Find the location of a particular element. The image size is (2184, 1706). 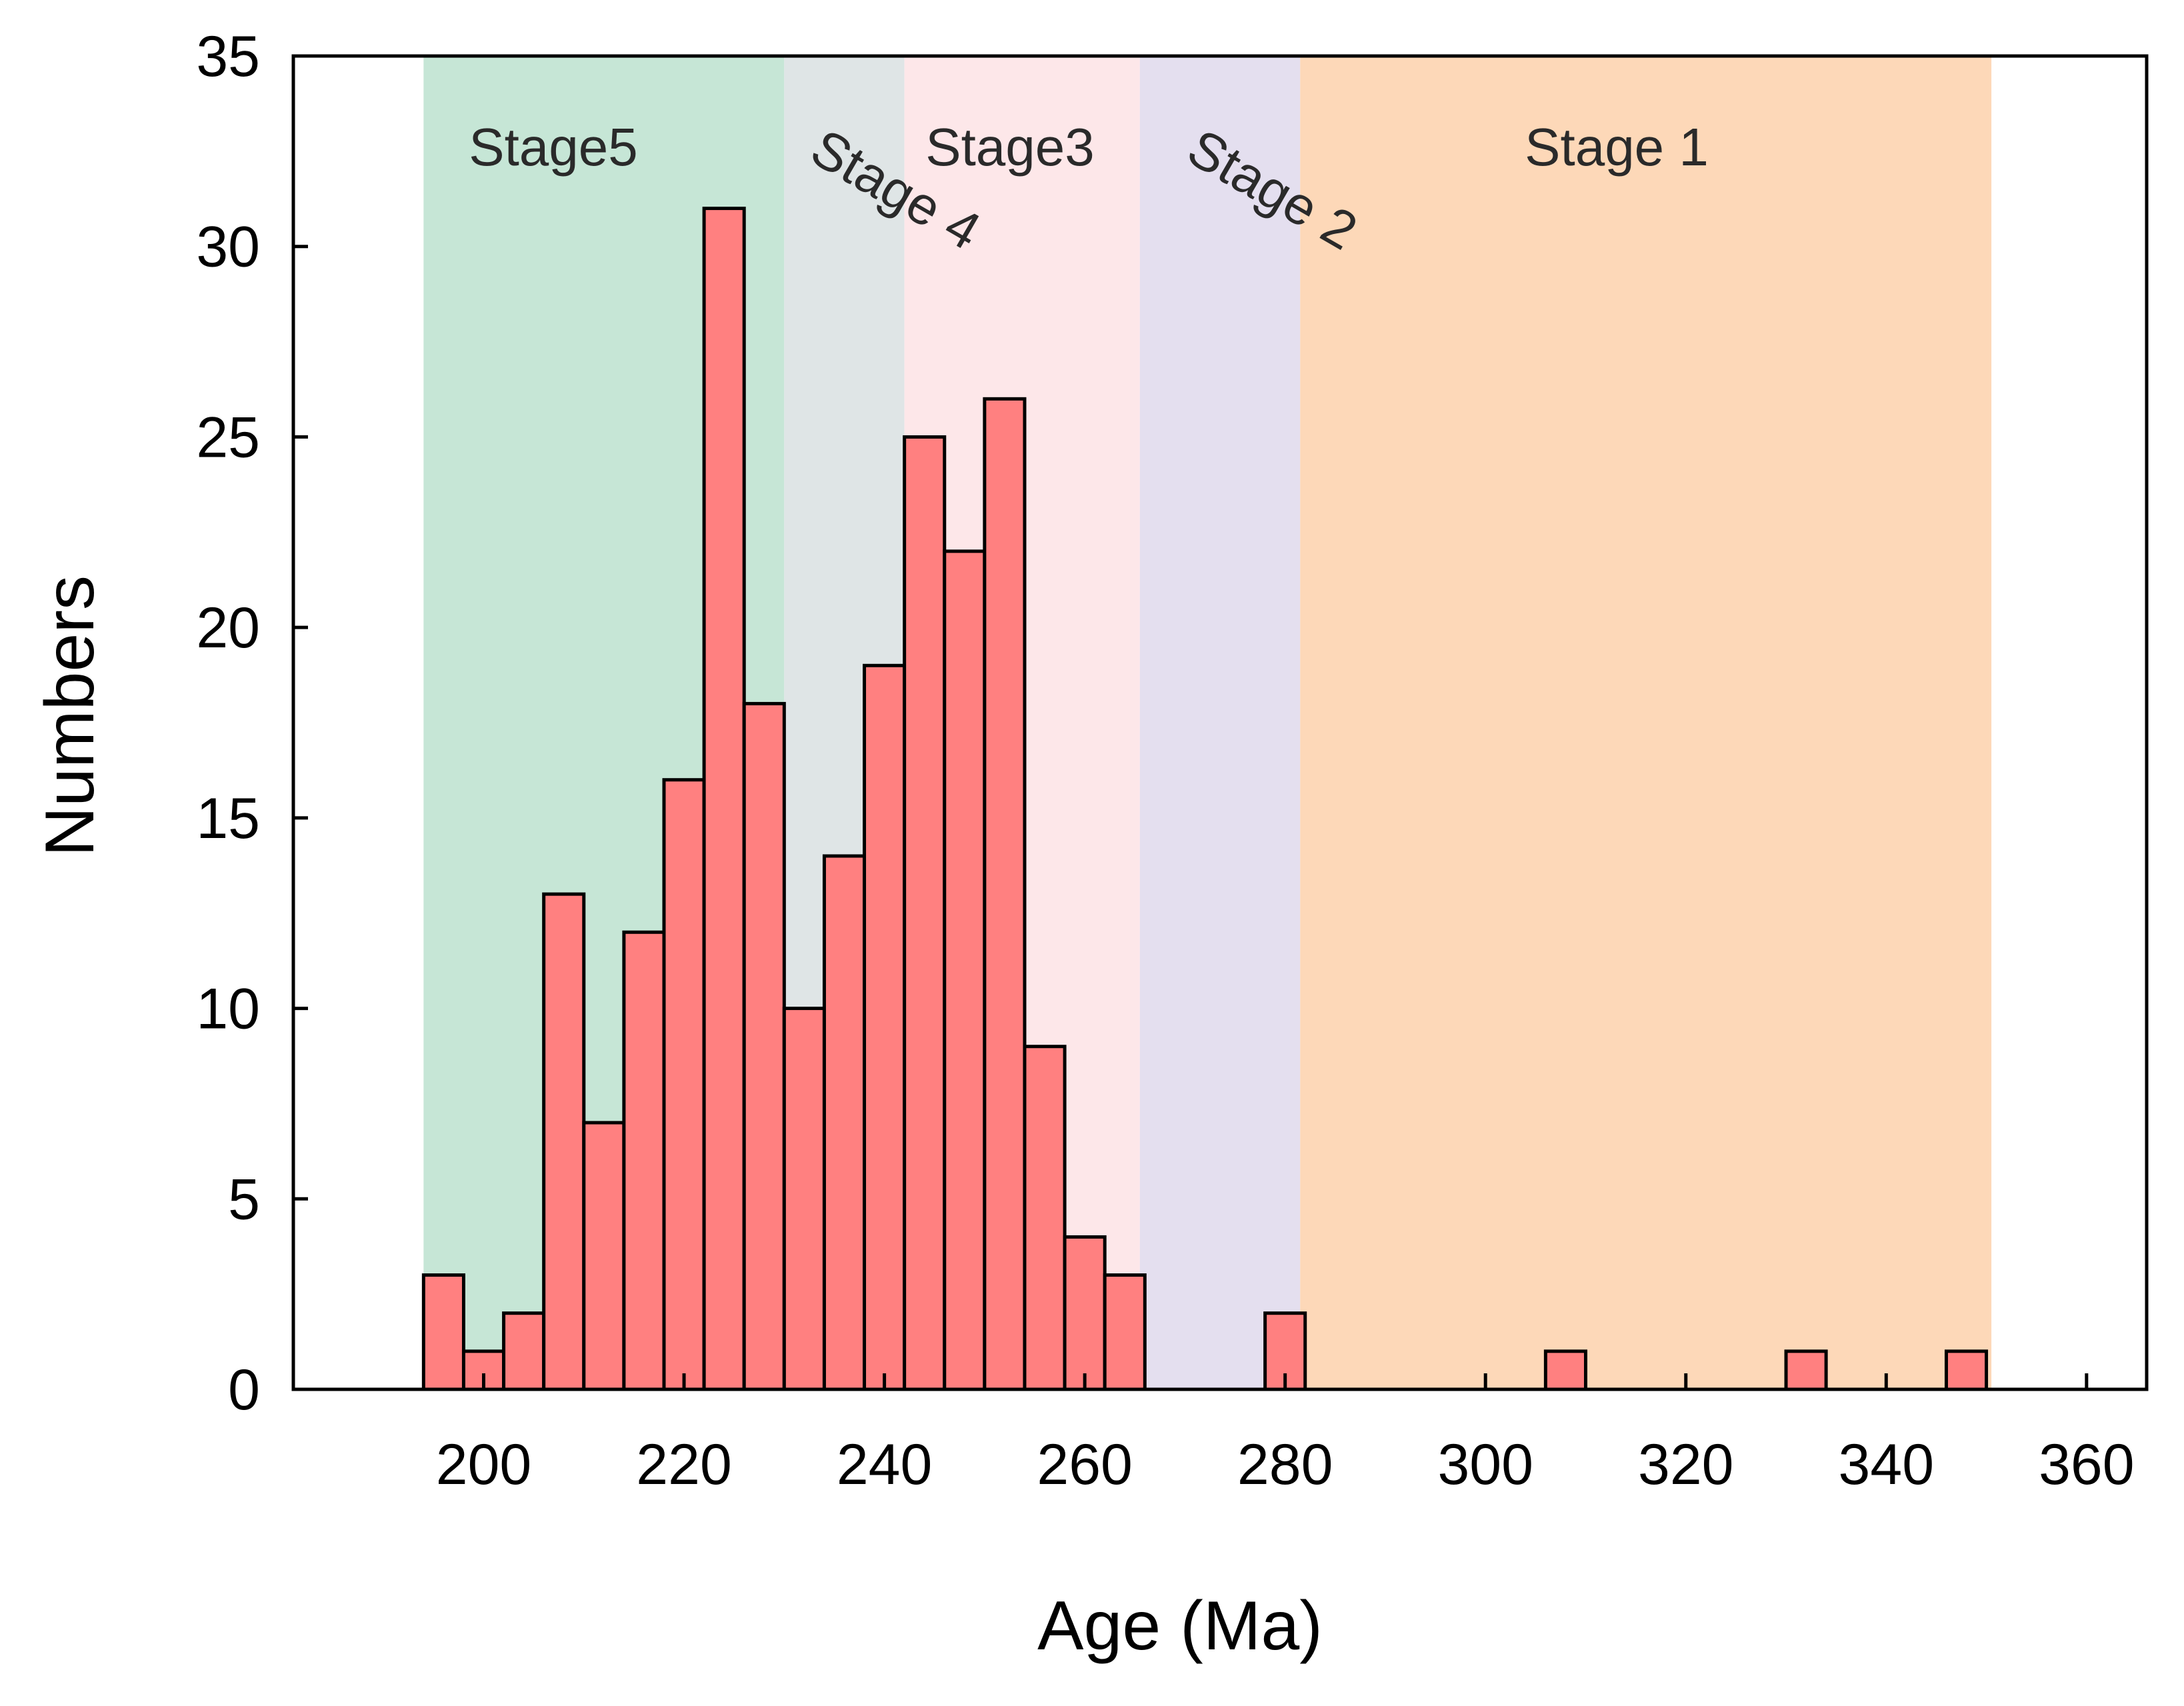

stage-label-5: Stage 1 is located at coordinates (1617, 147).